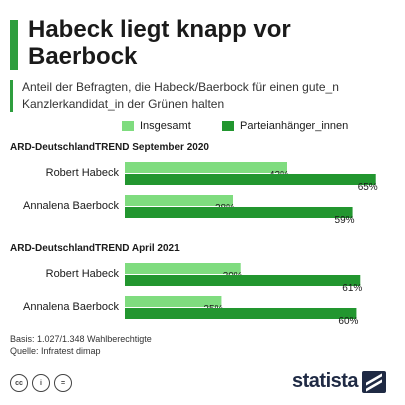 This screenshot has width=405, height=405. What do you see at coordinates (55, 351) in the screenshot?
I see `source-quelle: Quelle: Infratest dimap` at bounding box center [55, 351].